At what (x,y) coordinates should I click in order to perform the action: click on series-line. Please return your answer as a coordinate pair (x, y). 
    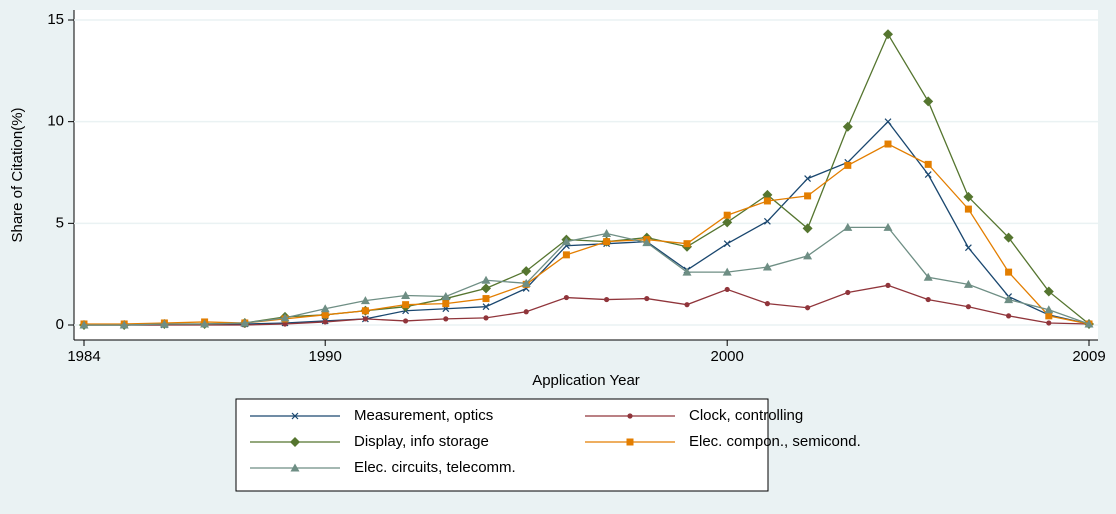
    Looking at the image, I should click on (587, 305).